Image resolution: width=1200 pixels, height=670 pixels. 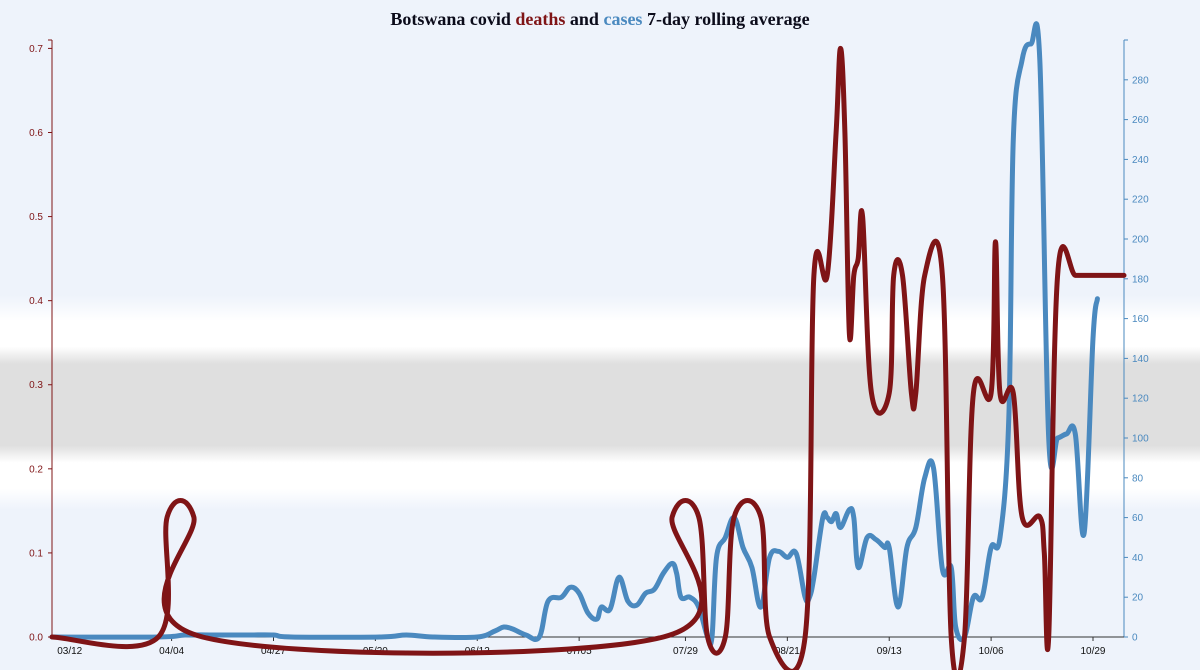 I want to click on y-right-tick-label: 220, so click(x=1140, y=200).